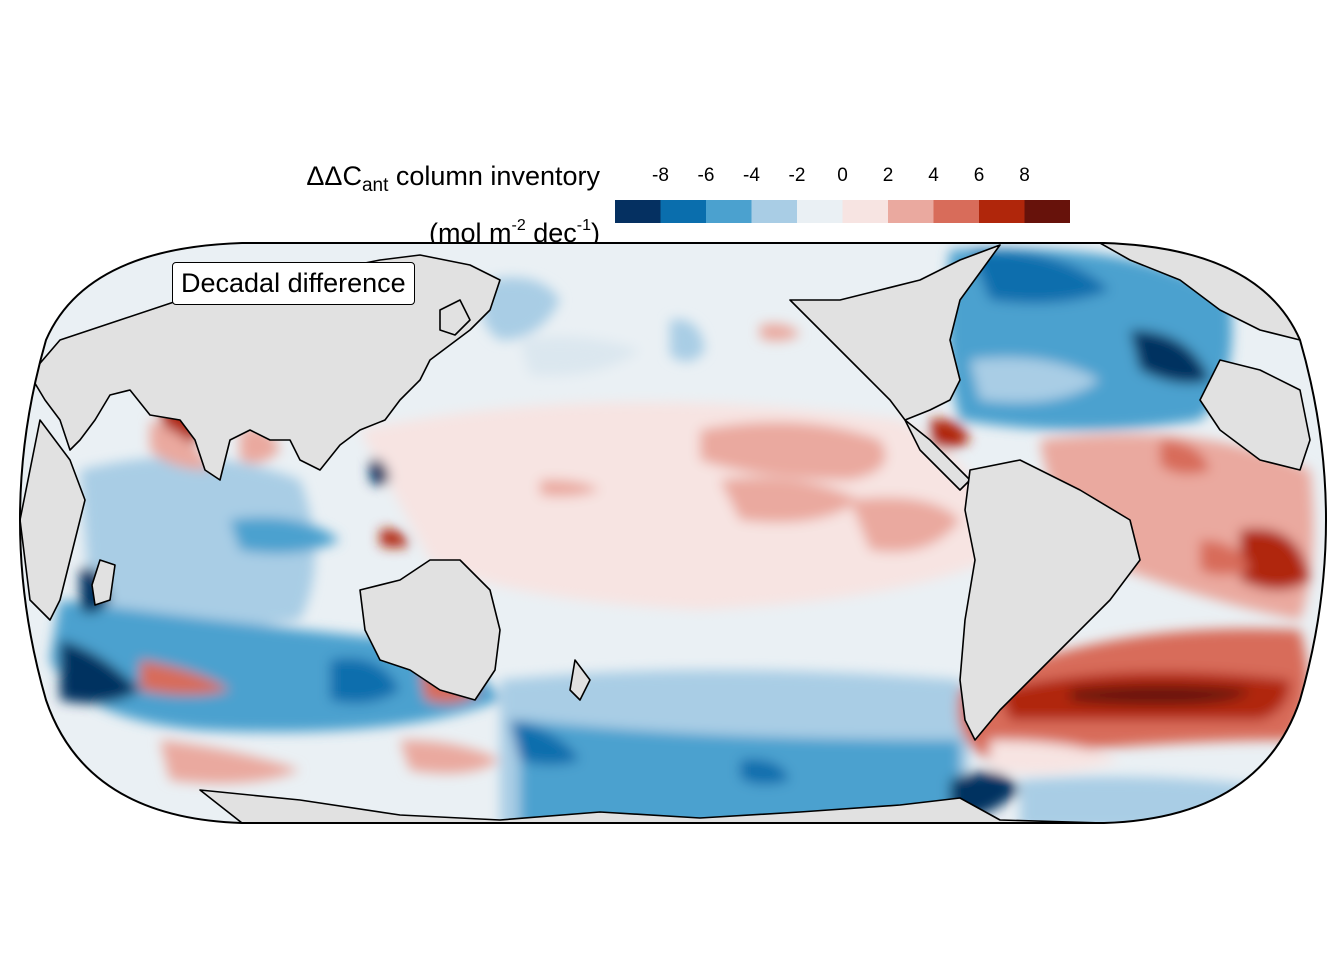  What do you see at coordinates (583, 225) in the screenshot?
I see `legend-unit-exp2: -1` at bounding box center [583, 225].